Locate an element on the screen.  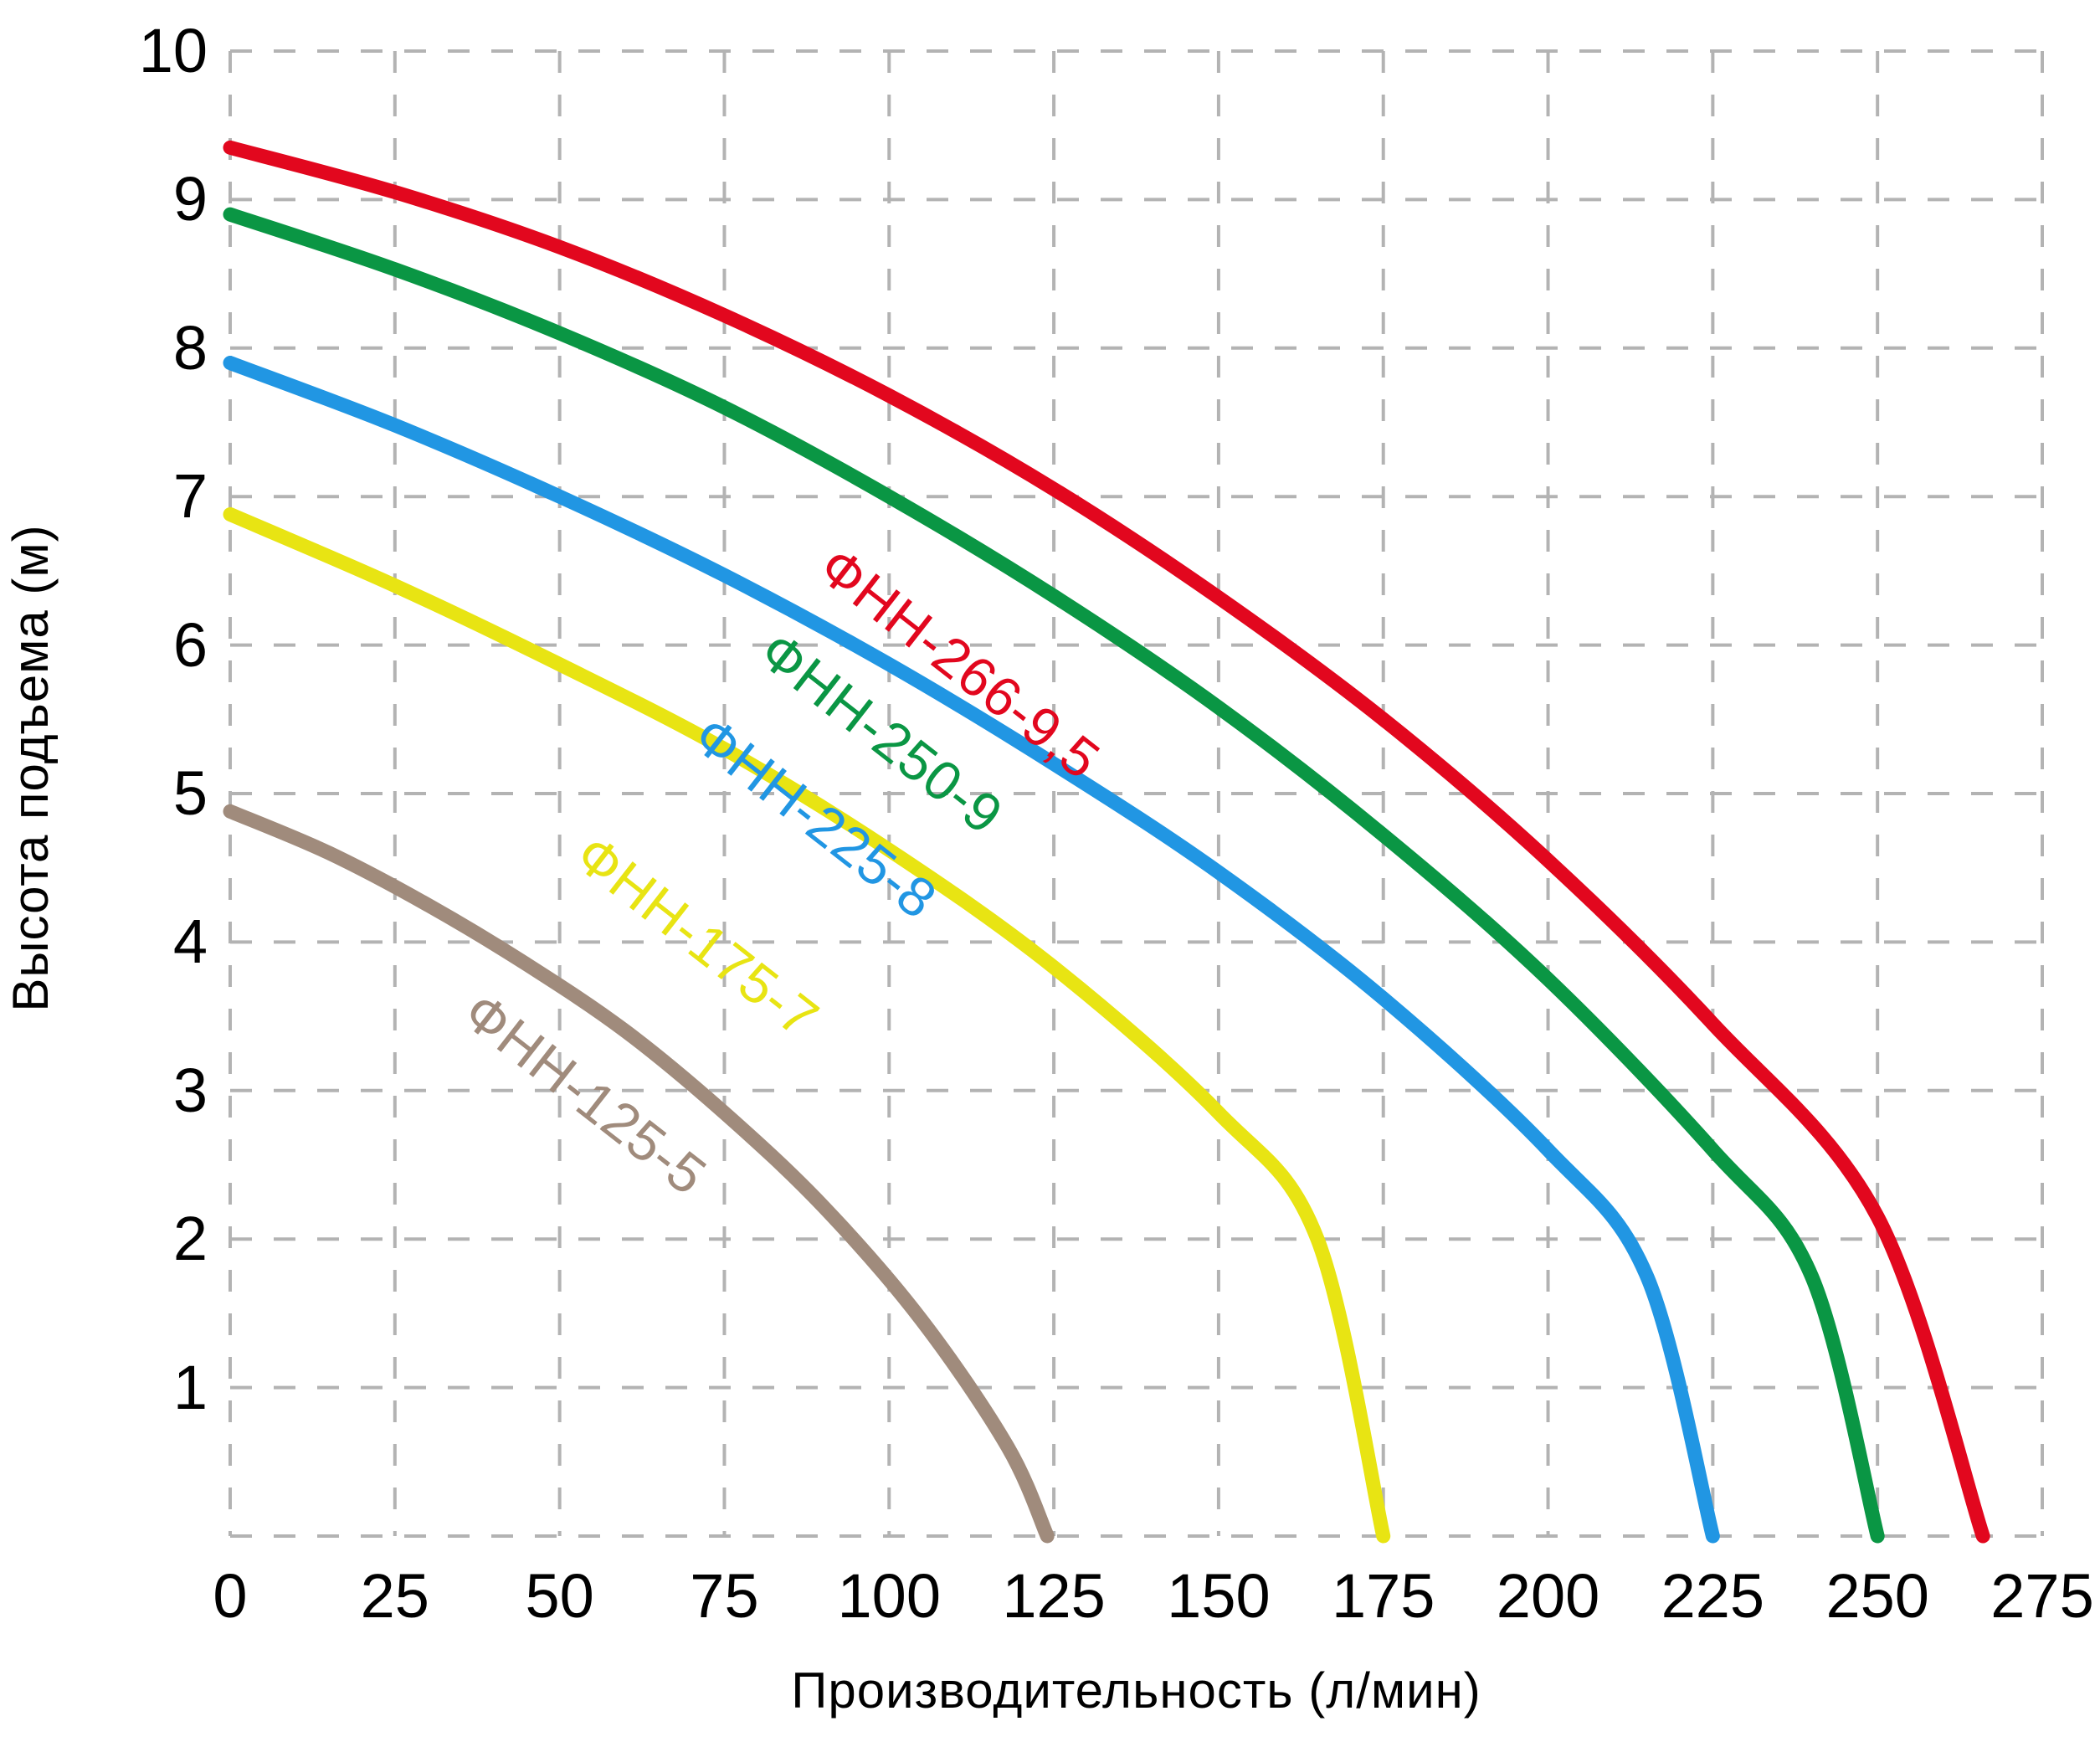
x-tick-label-75: 75 is located at coordinates (724, 1596).